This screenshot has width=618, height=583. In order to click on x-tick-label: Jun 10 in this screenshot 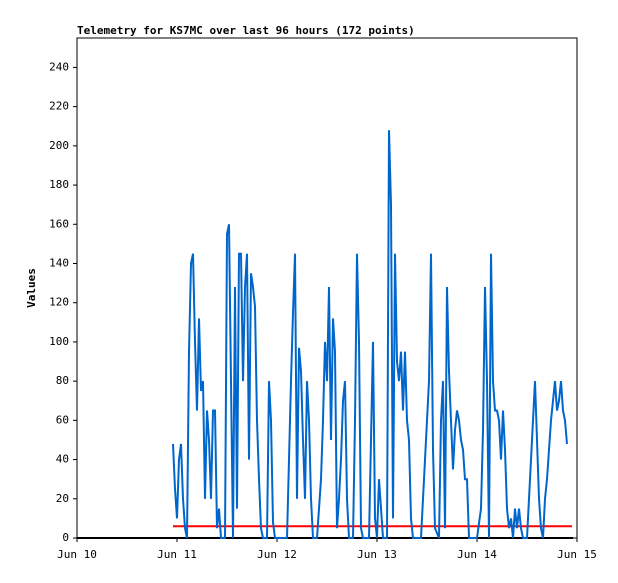, I will do `click(77, 554)`.